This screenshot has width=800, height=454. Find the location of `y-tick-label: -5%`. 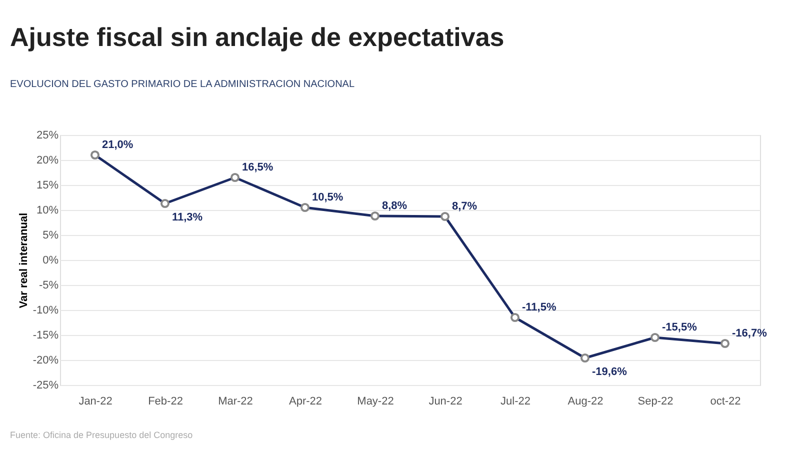

y-tick-label: -5% is located at coordinates (48, 286).